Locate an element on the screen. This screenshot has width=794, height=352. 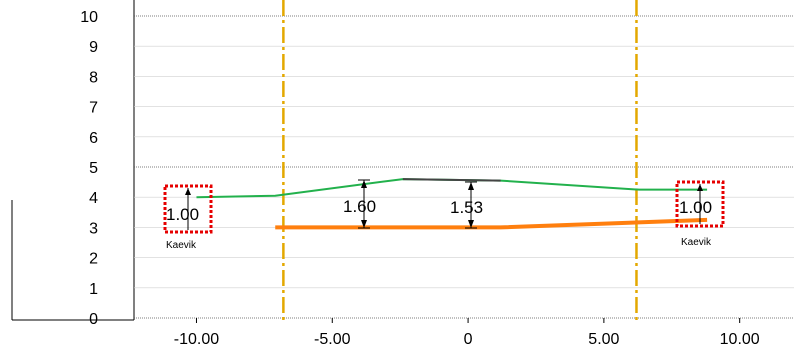
y-tick-label: 9 is located at coordinates (93, 47).